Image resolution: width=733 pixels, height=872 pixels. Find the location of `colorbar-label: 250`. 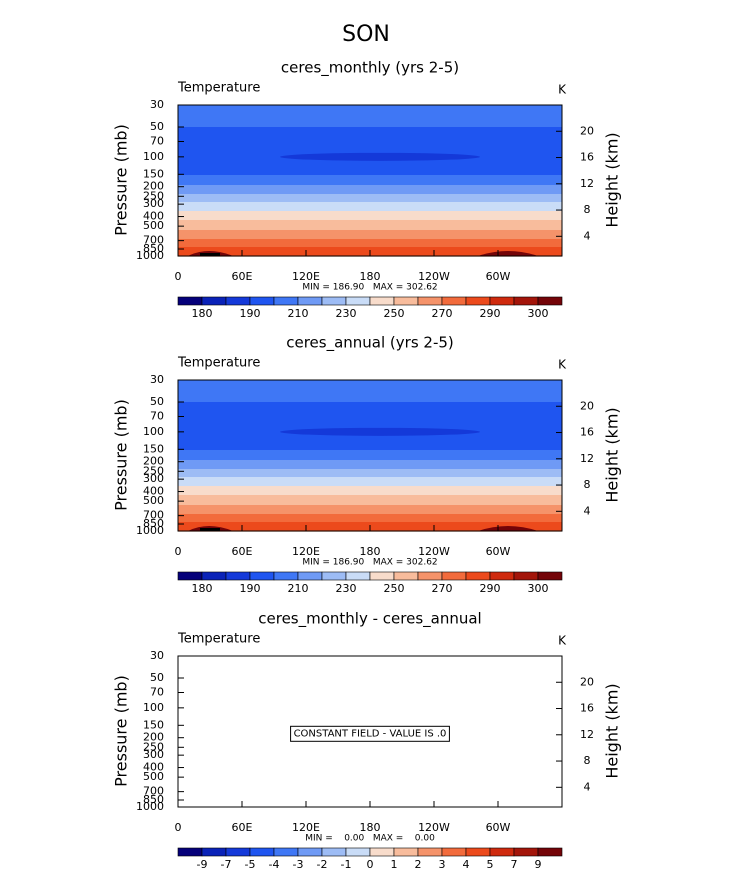

colorbar-label: 250 is located at coordinates (394, 588).